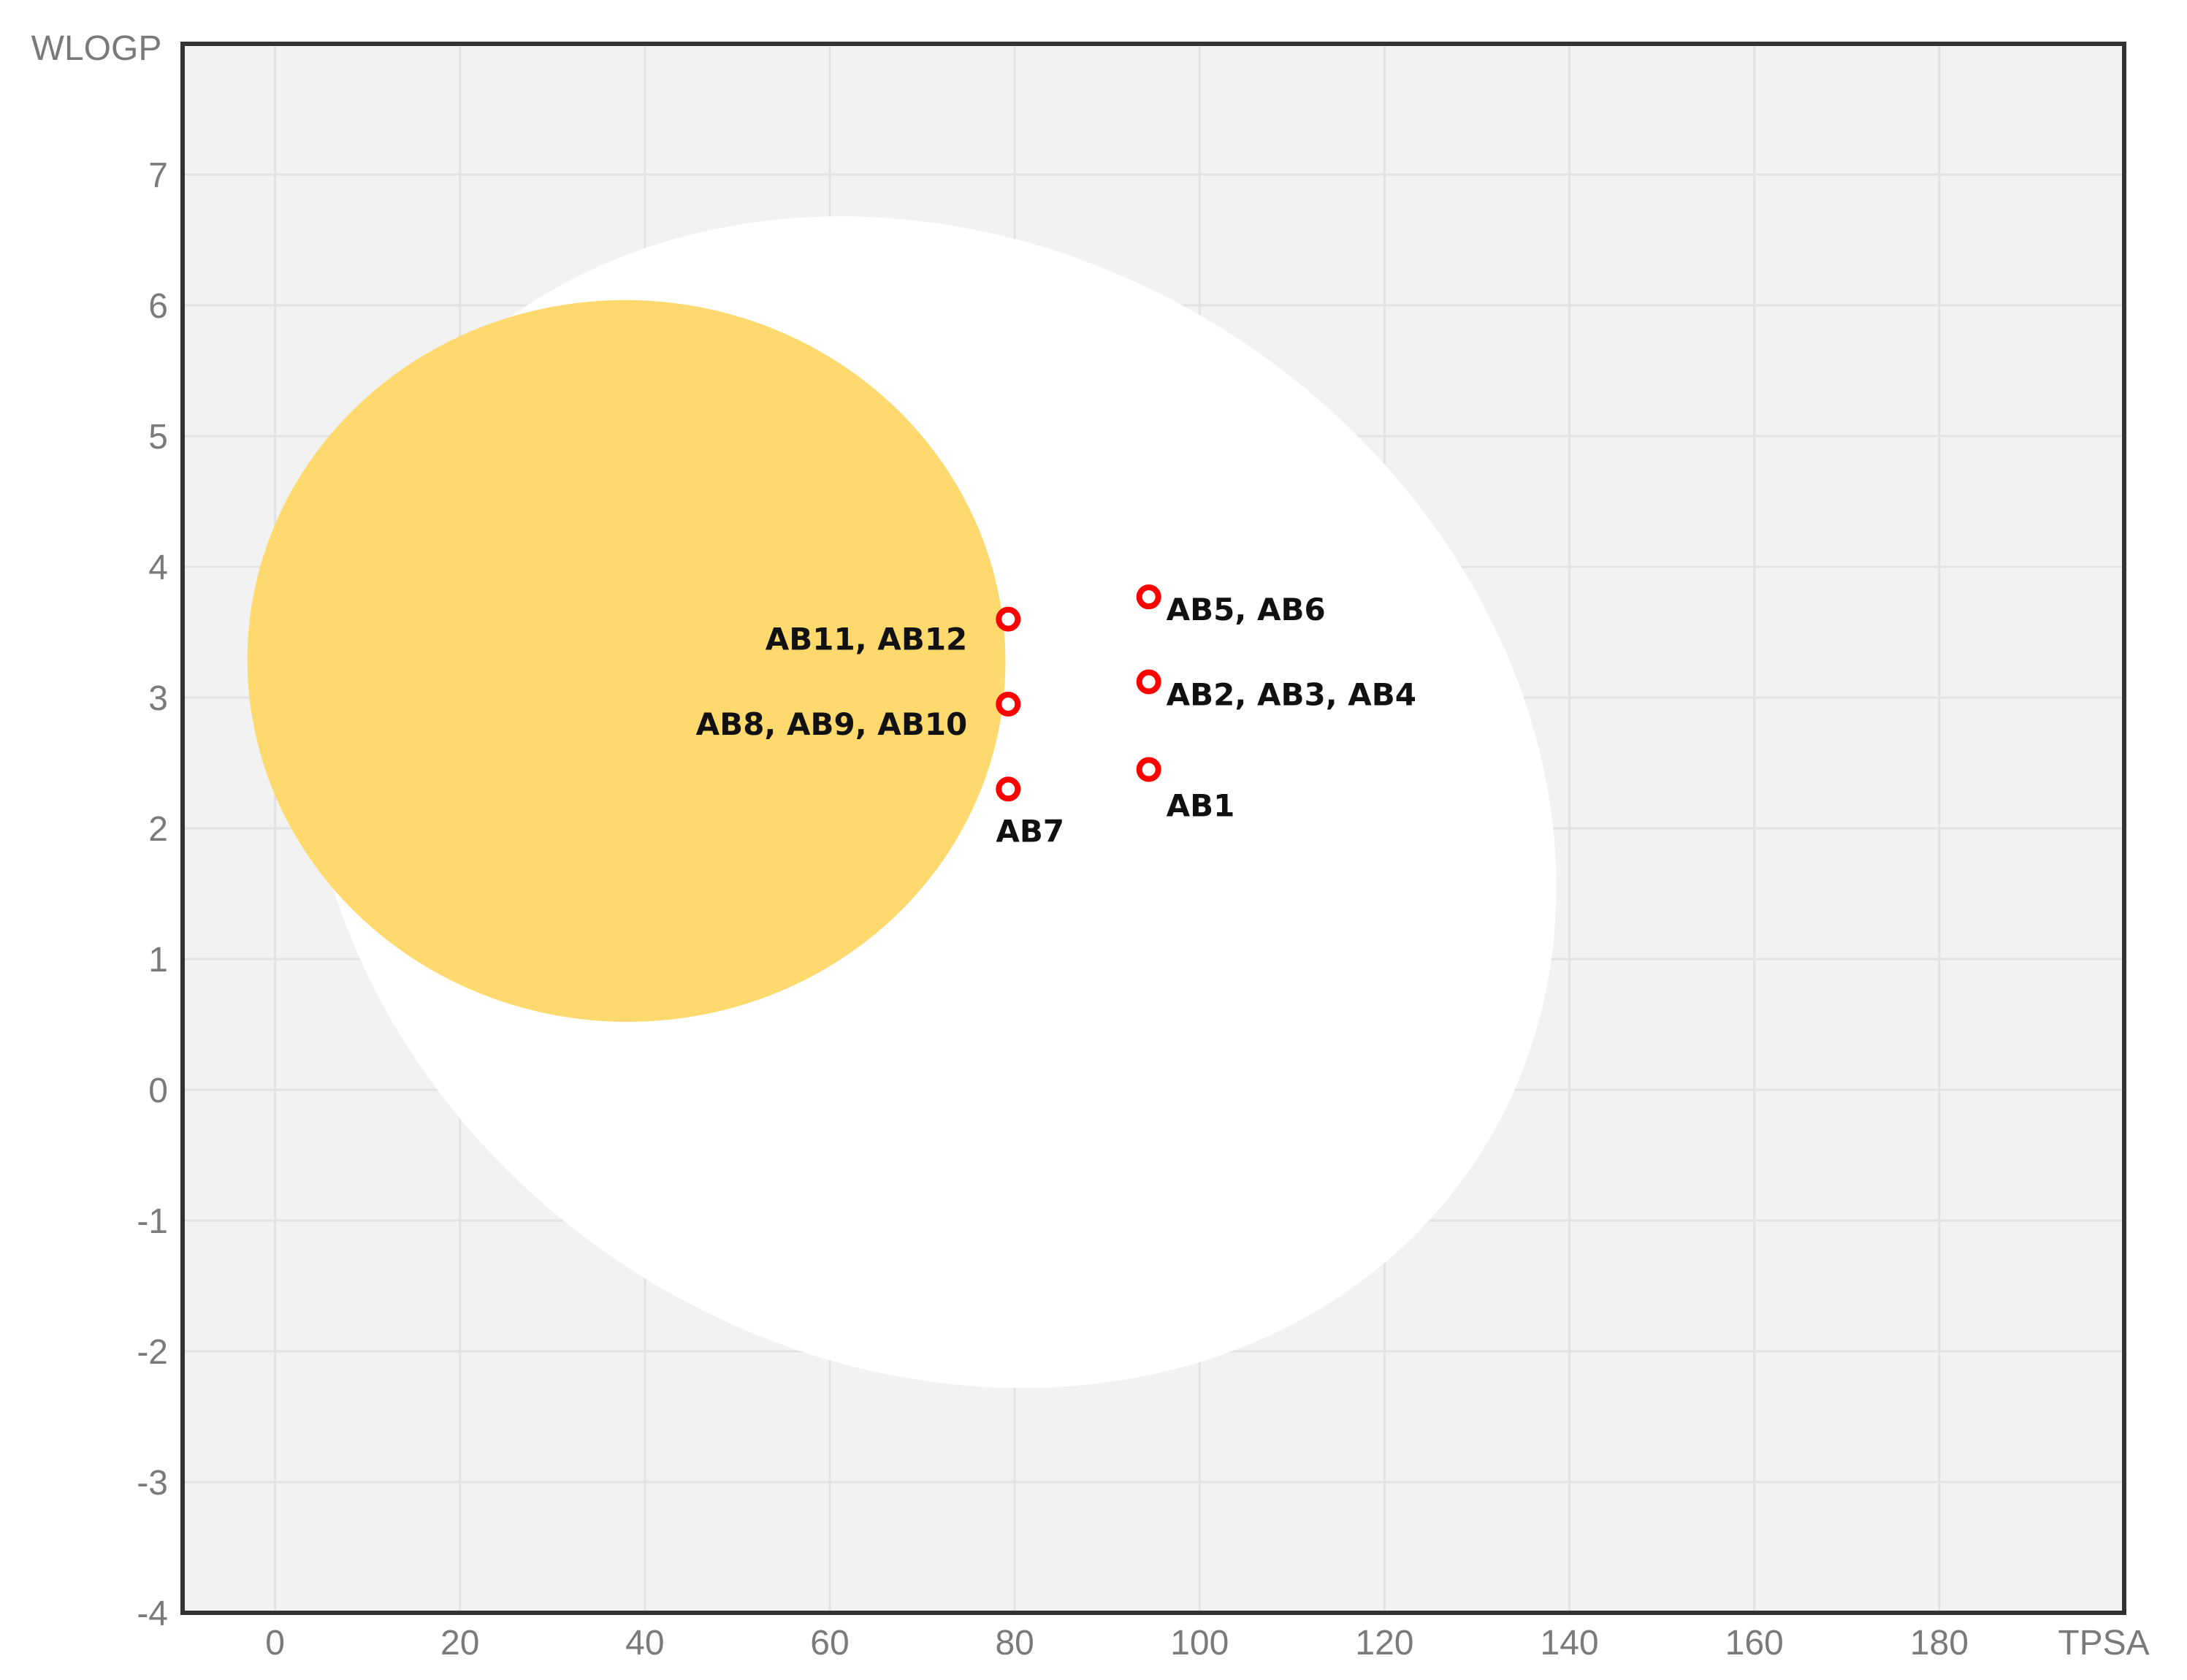  Describe the element at coordinates (152, 1221) in the screenshot. I see `y-tick-label--1: -1` at that location.